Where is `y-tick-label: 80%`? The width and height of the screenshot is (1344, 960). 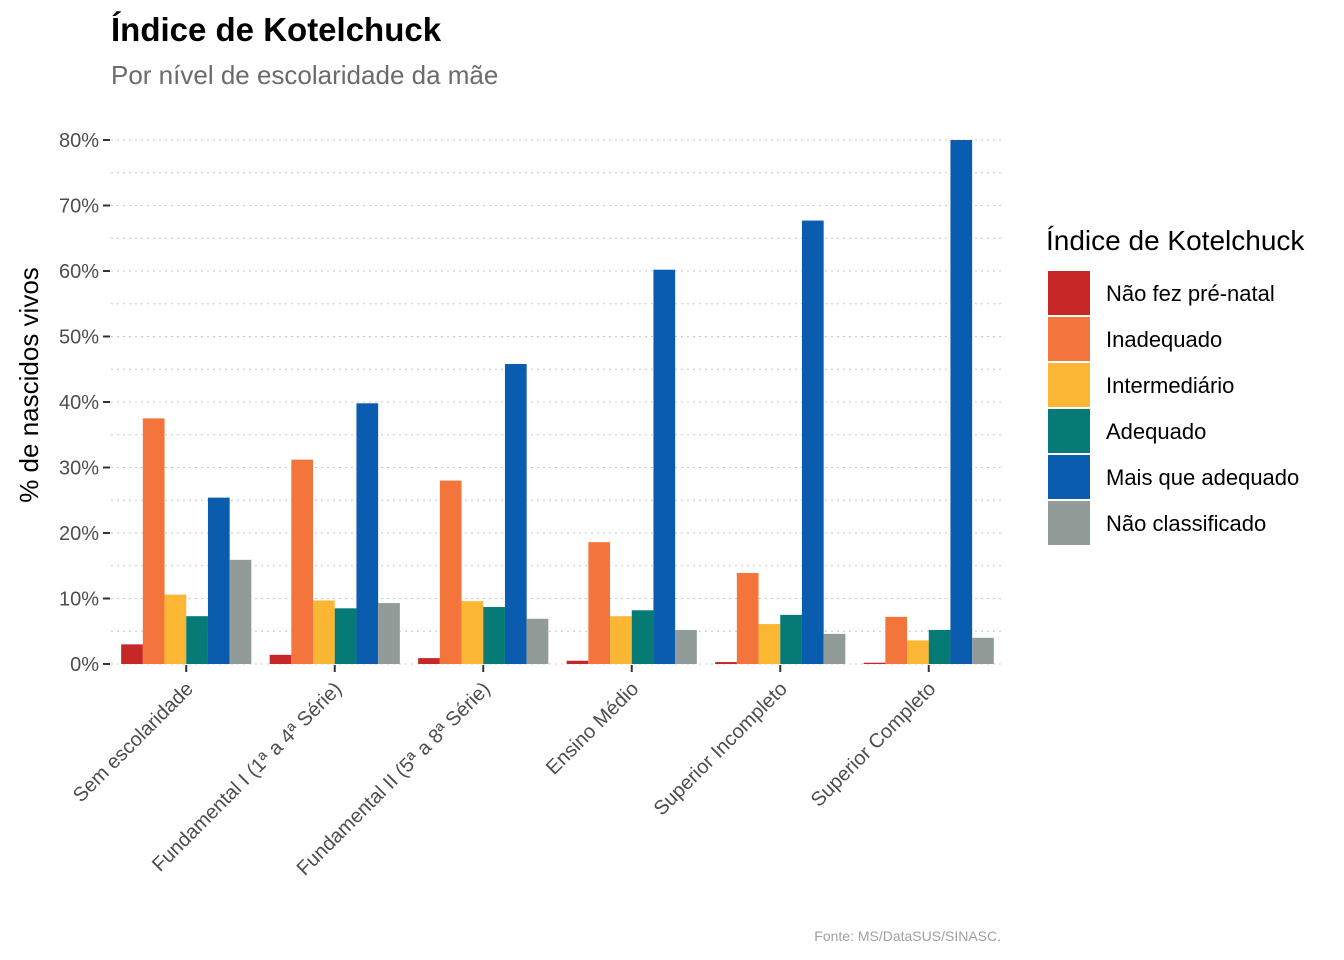 y-tick-label: 80% is located at coordinates (79, 141).